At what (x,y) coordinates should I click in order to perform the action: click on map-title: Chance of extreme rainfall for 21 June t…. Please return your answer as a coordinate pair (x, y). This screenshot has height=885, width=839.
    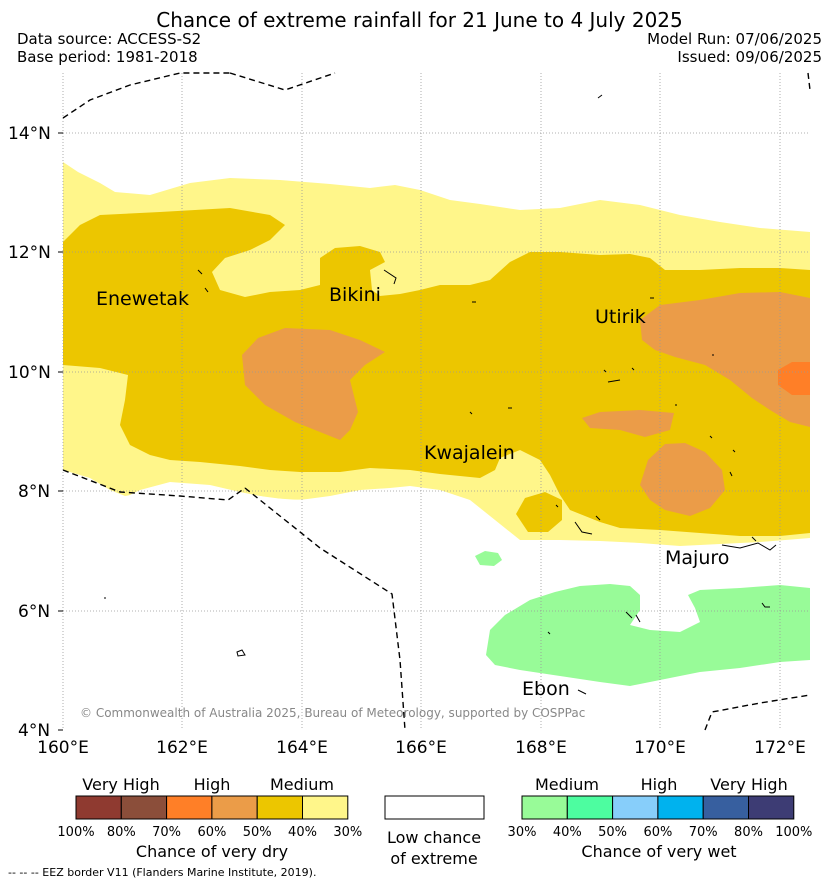
    Looking at the image, I should click on (419, 20).